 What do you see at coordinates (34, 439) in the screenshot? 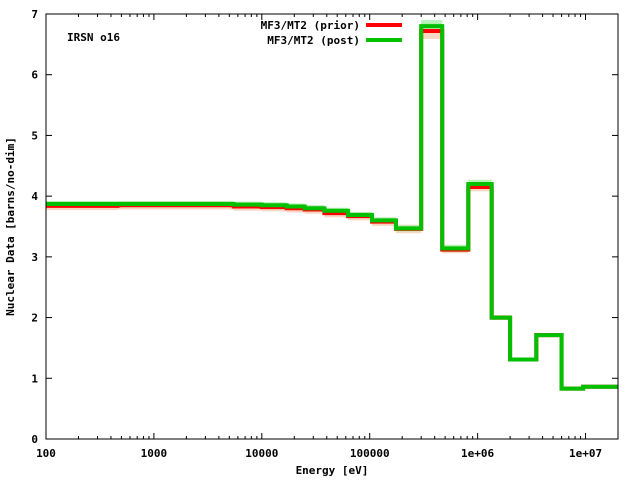
I see `y-tick-label: 0` at bounding box center [34, 439].